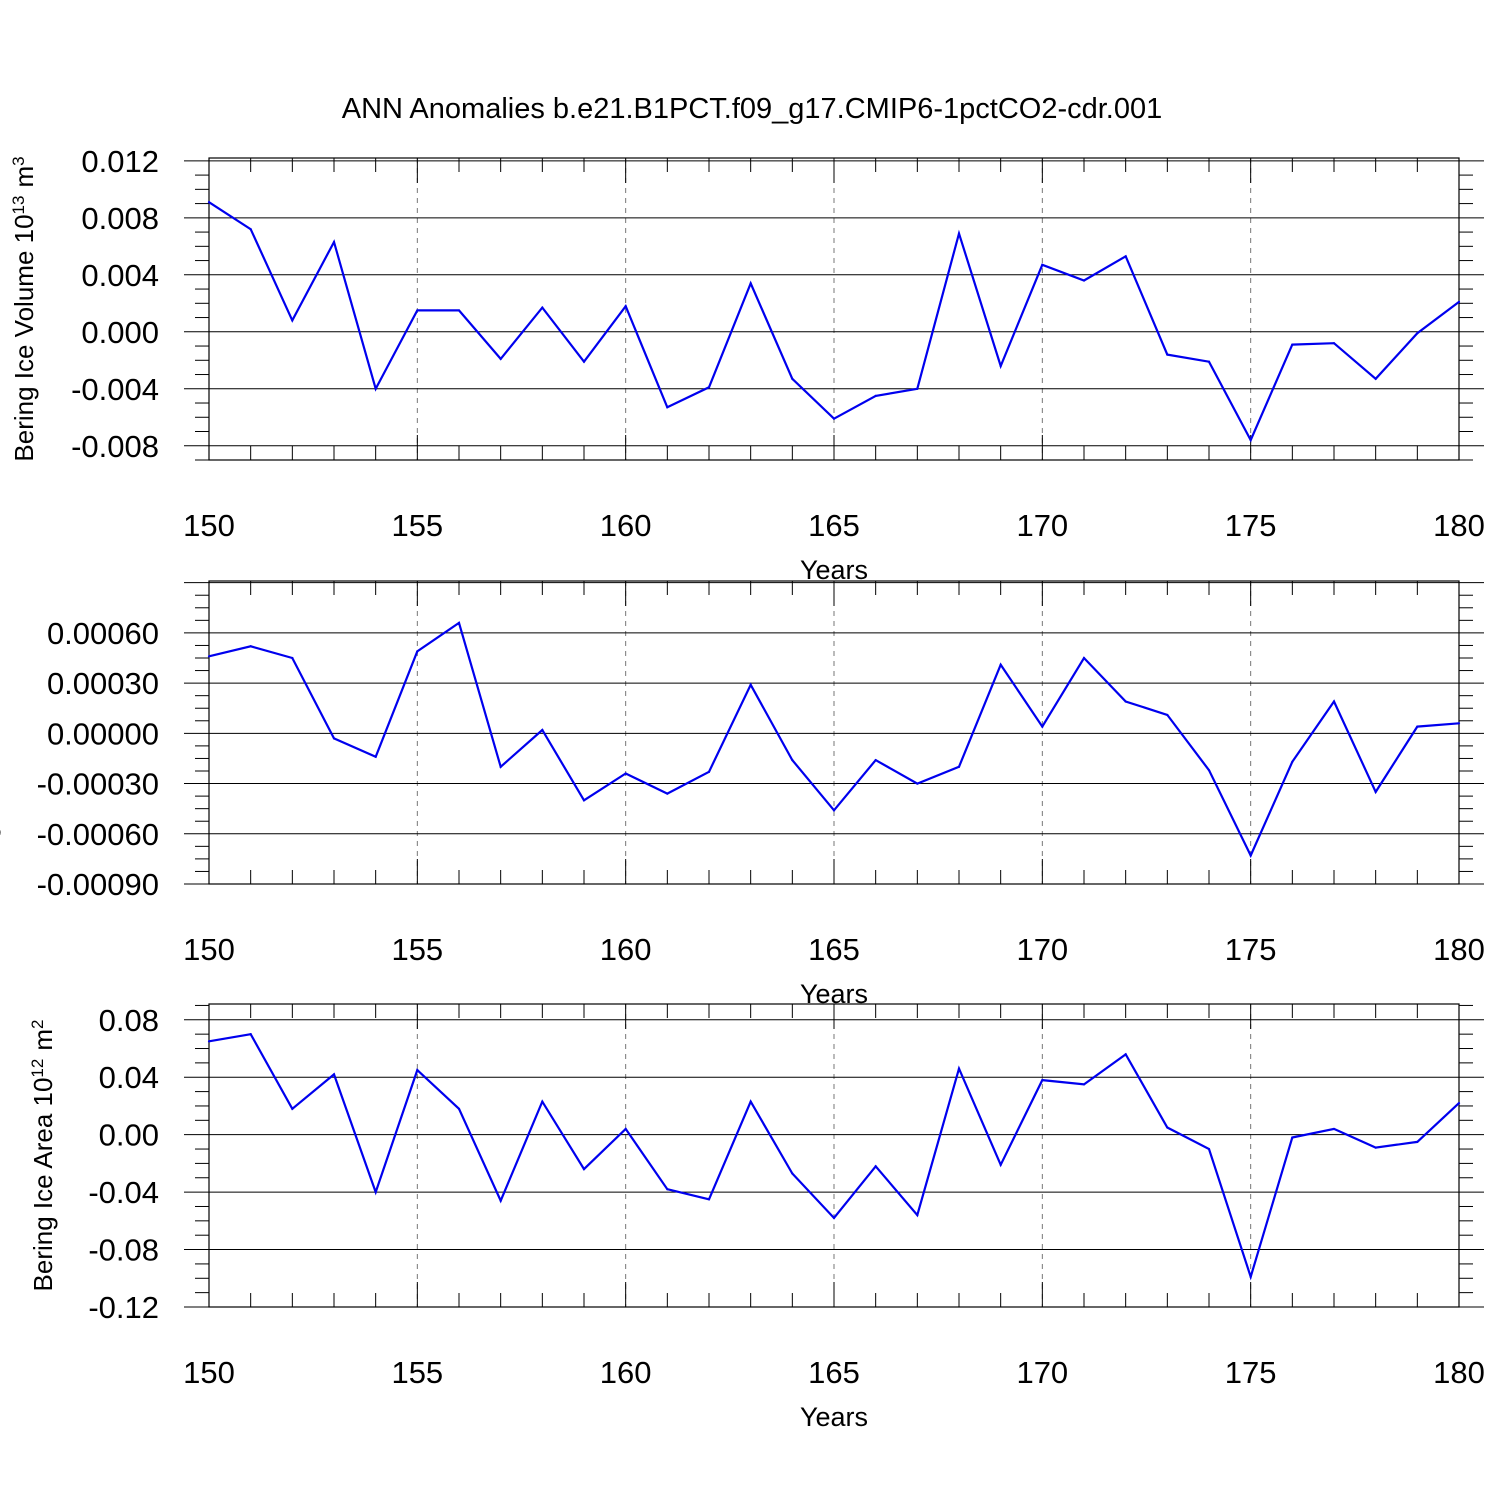 The height and width of the screenshot is (1500, 1500). What do you see at coordinates (123, 1192) in the screenshot?
I see `y-tick-label: -0.04` at bounding box center [123, 1192].